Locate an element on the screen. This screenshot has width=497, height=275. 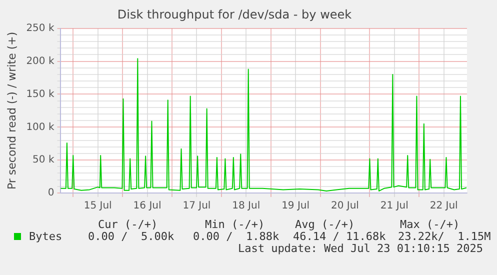
y-tick-label: 200 k is located at coordinates (40, 61).